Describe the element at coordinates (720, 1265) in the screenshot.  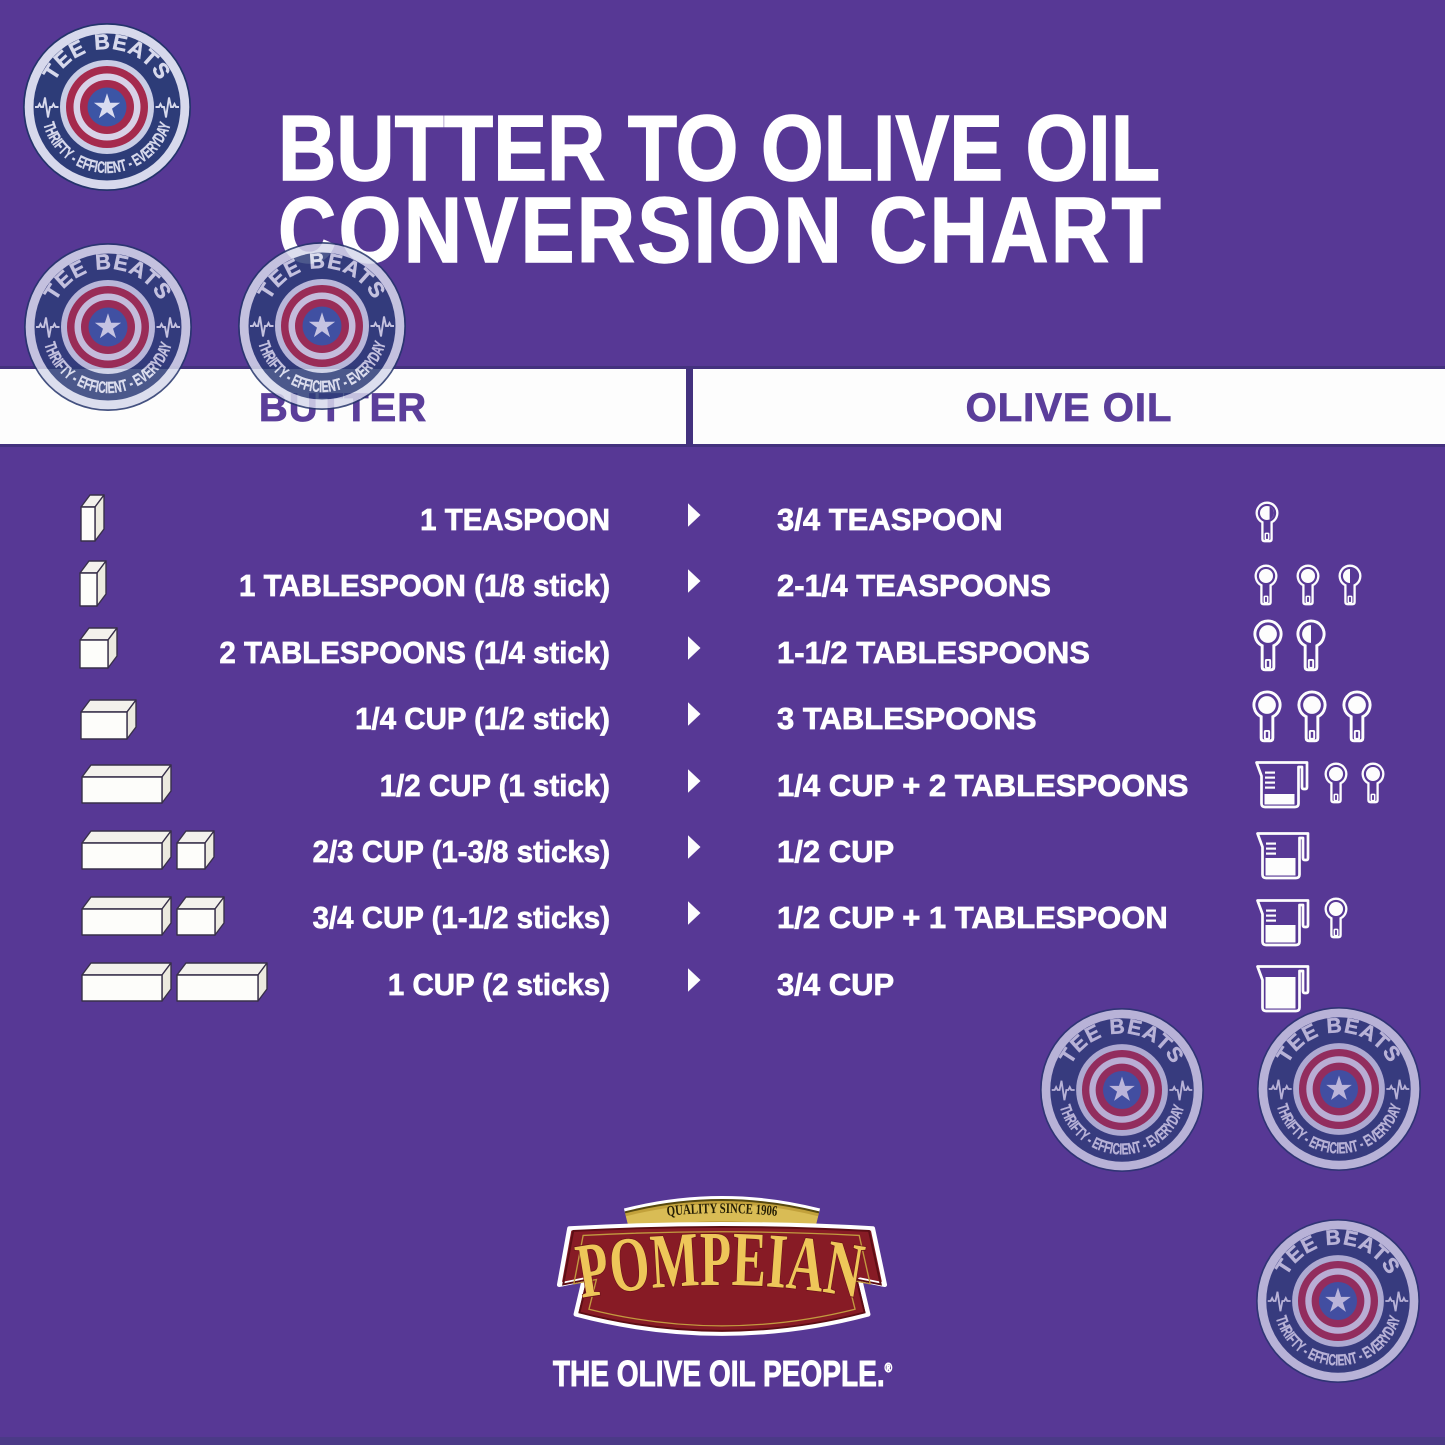
I see `svg-text: POMPEIAN` at that location.